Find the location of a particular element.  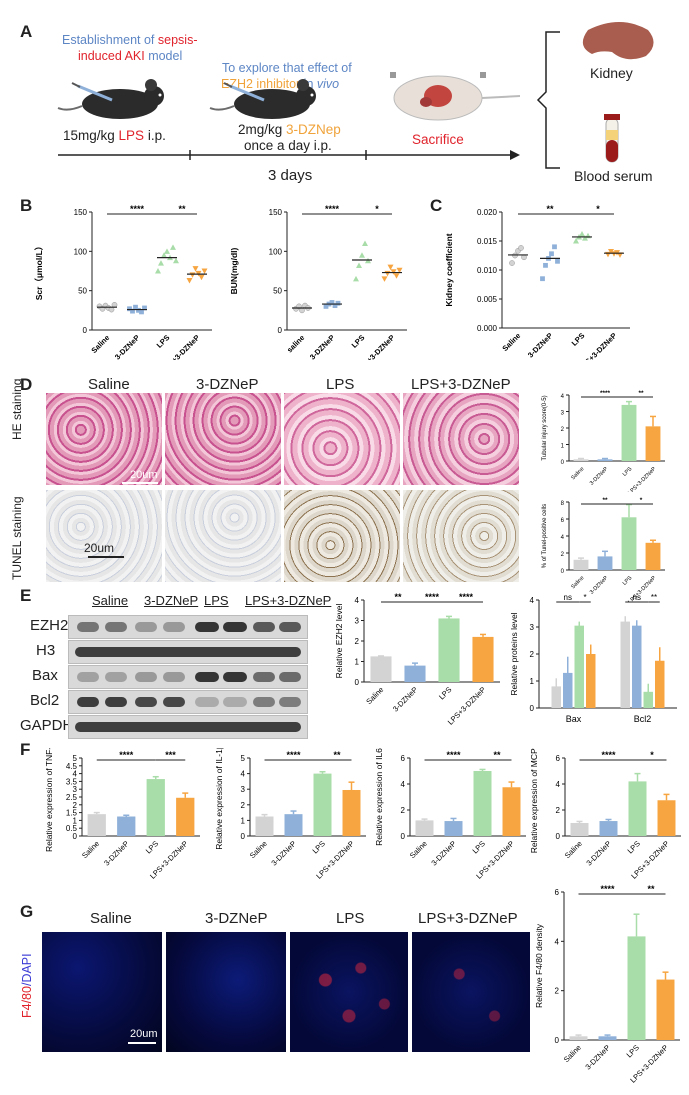

y-axis-label: Kidney coefficient is located at coordinates (449, 269).